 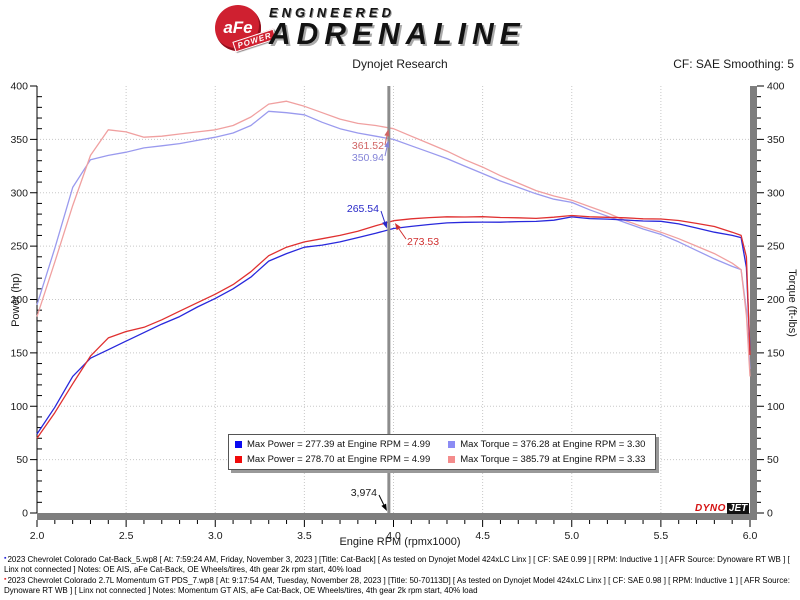 I want to click on torque-tick-label: 0, so click(x=770, y=514).